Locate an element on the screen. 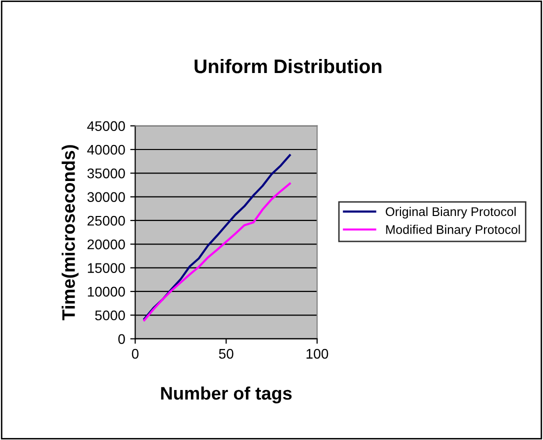 Image resolution: width=543 pixels, height=440 pixels. y-tick-label: 10000 is located at coordinates (106, 291).